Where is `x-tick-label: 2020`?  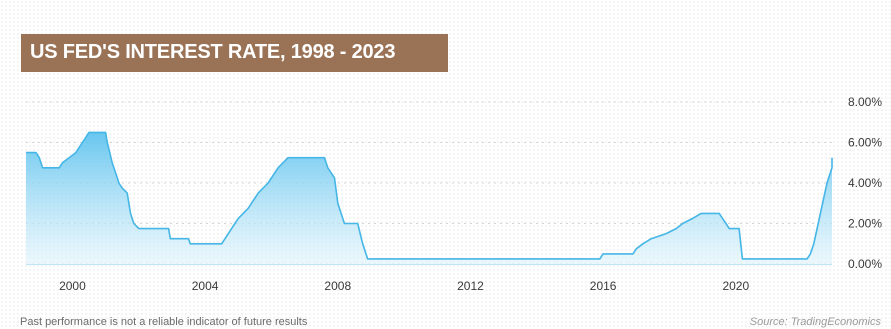 x-tick-label: 2020 is located at coordinates (735, 286).